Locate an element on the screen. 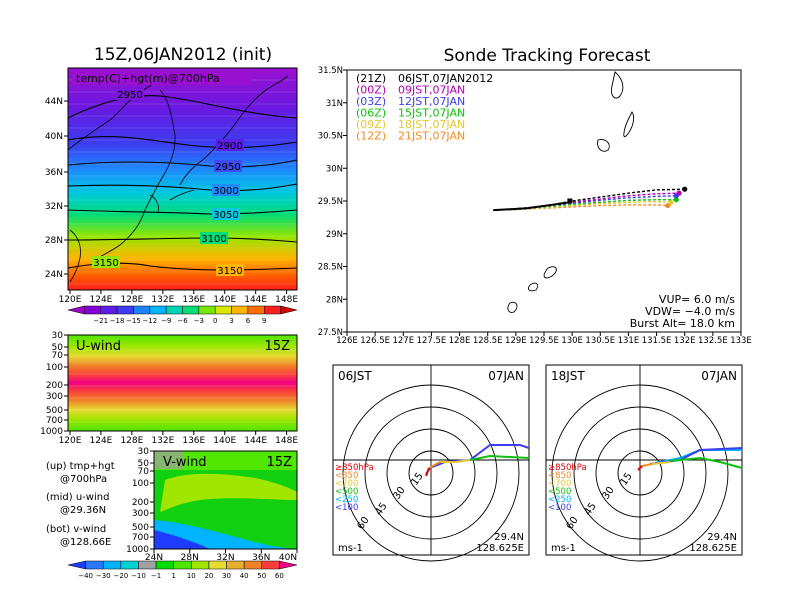 This screenshot has width=792, height=612. track-lon-tick: 126.5E is located at coordinates (375, 341).